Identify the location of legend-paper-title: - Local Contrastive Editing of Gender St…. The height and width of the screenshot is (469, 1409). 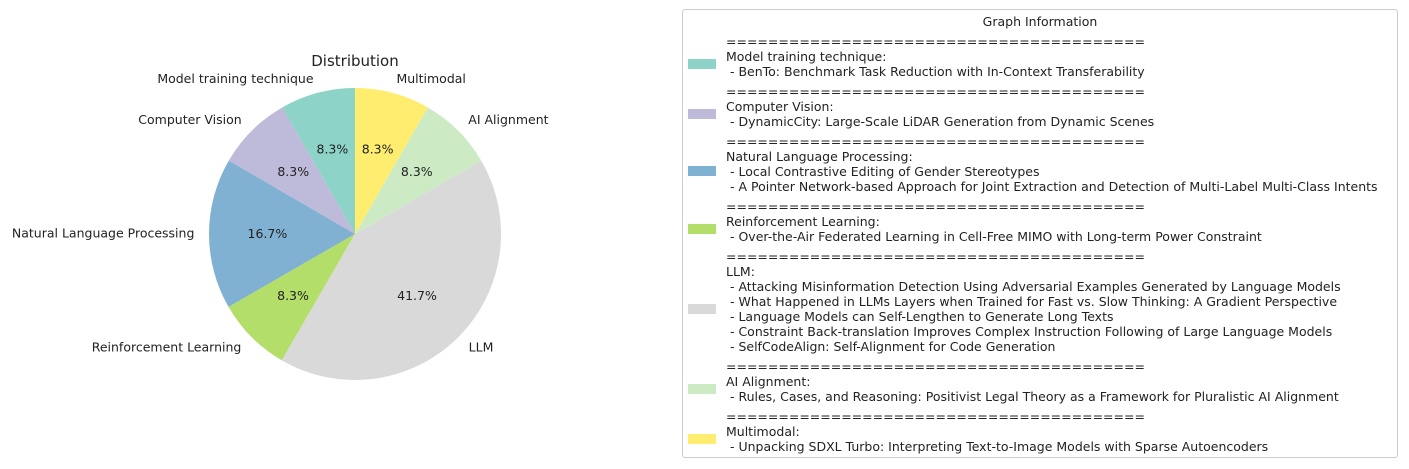
(883, 171).